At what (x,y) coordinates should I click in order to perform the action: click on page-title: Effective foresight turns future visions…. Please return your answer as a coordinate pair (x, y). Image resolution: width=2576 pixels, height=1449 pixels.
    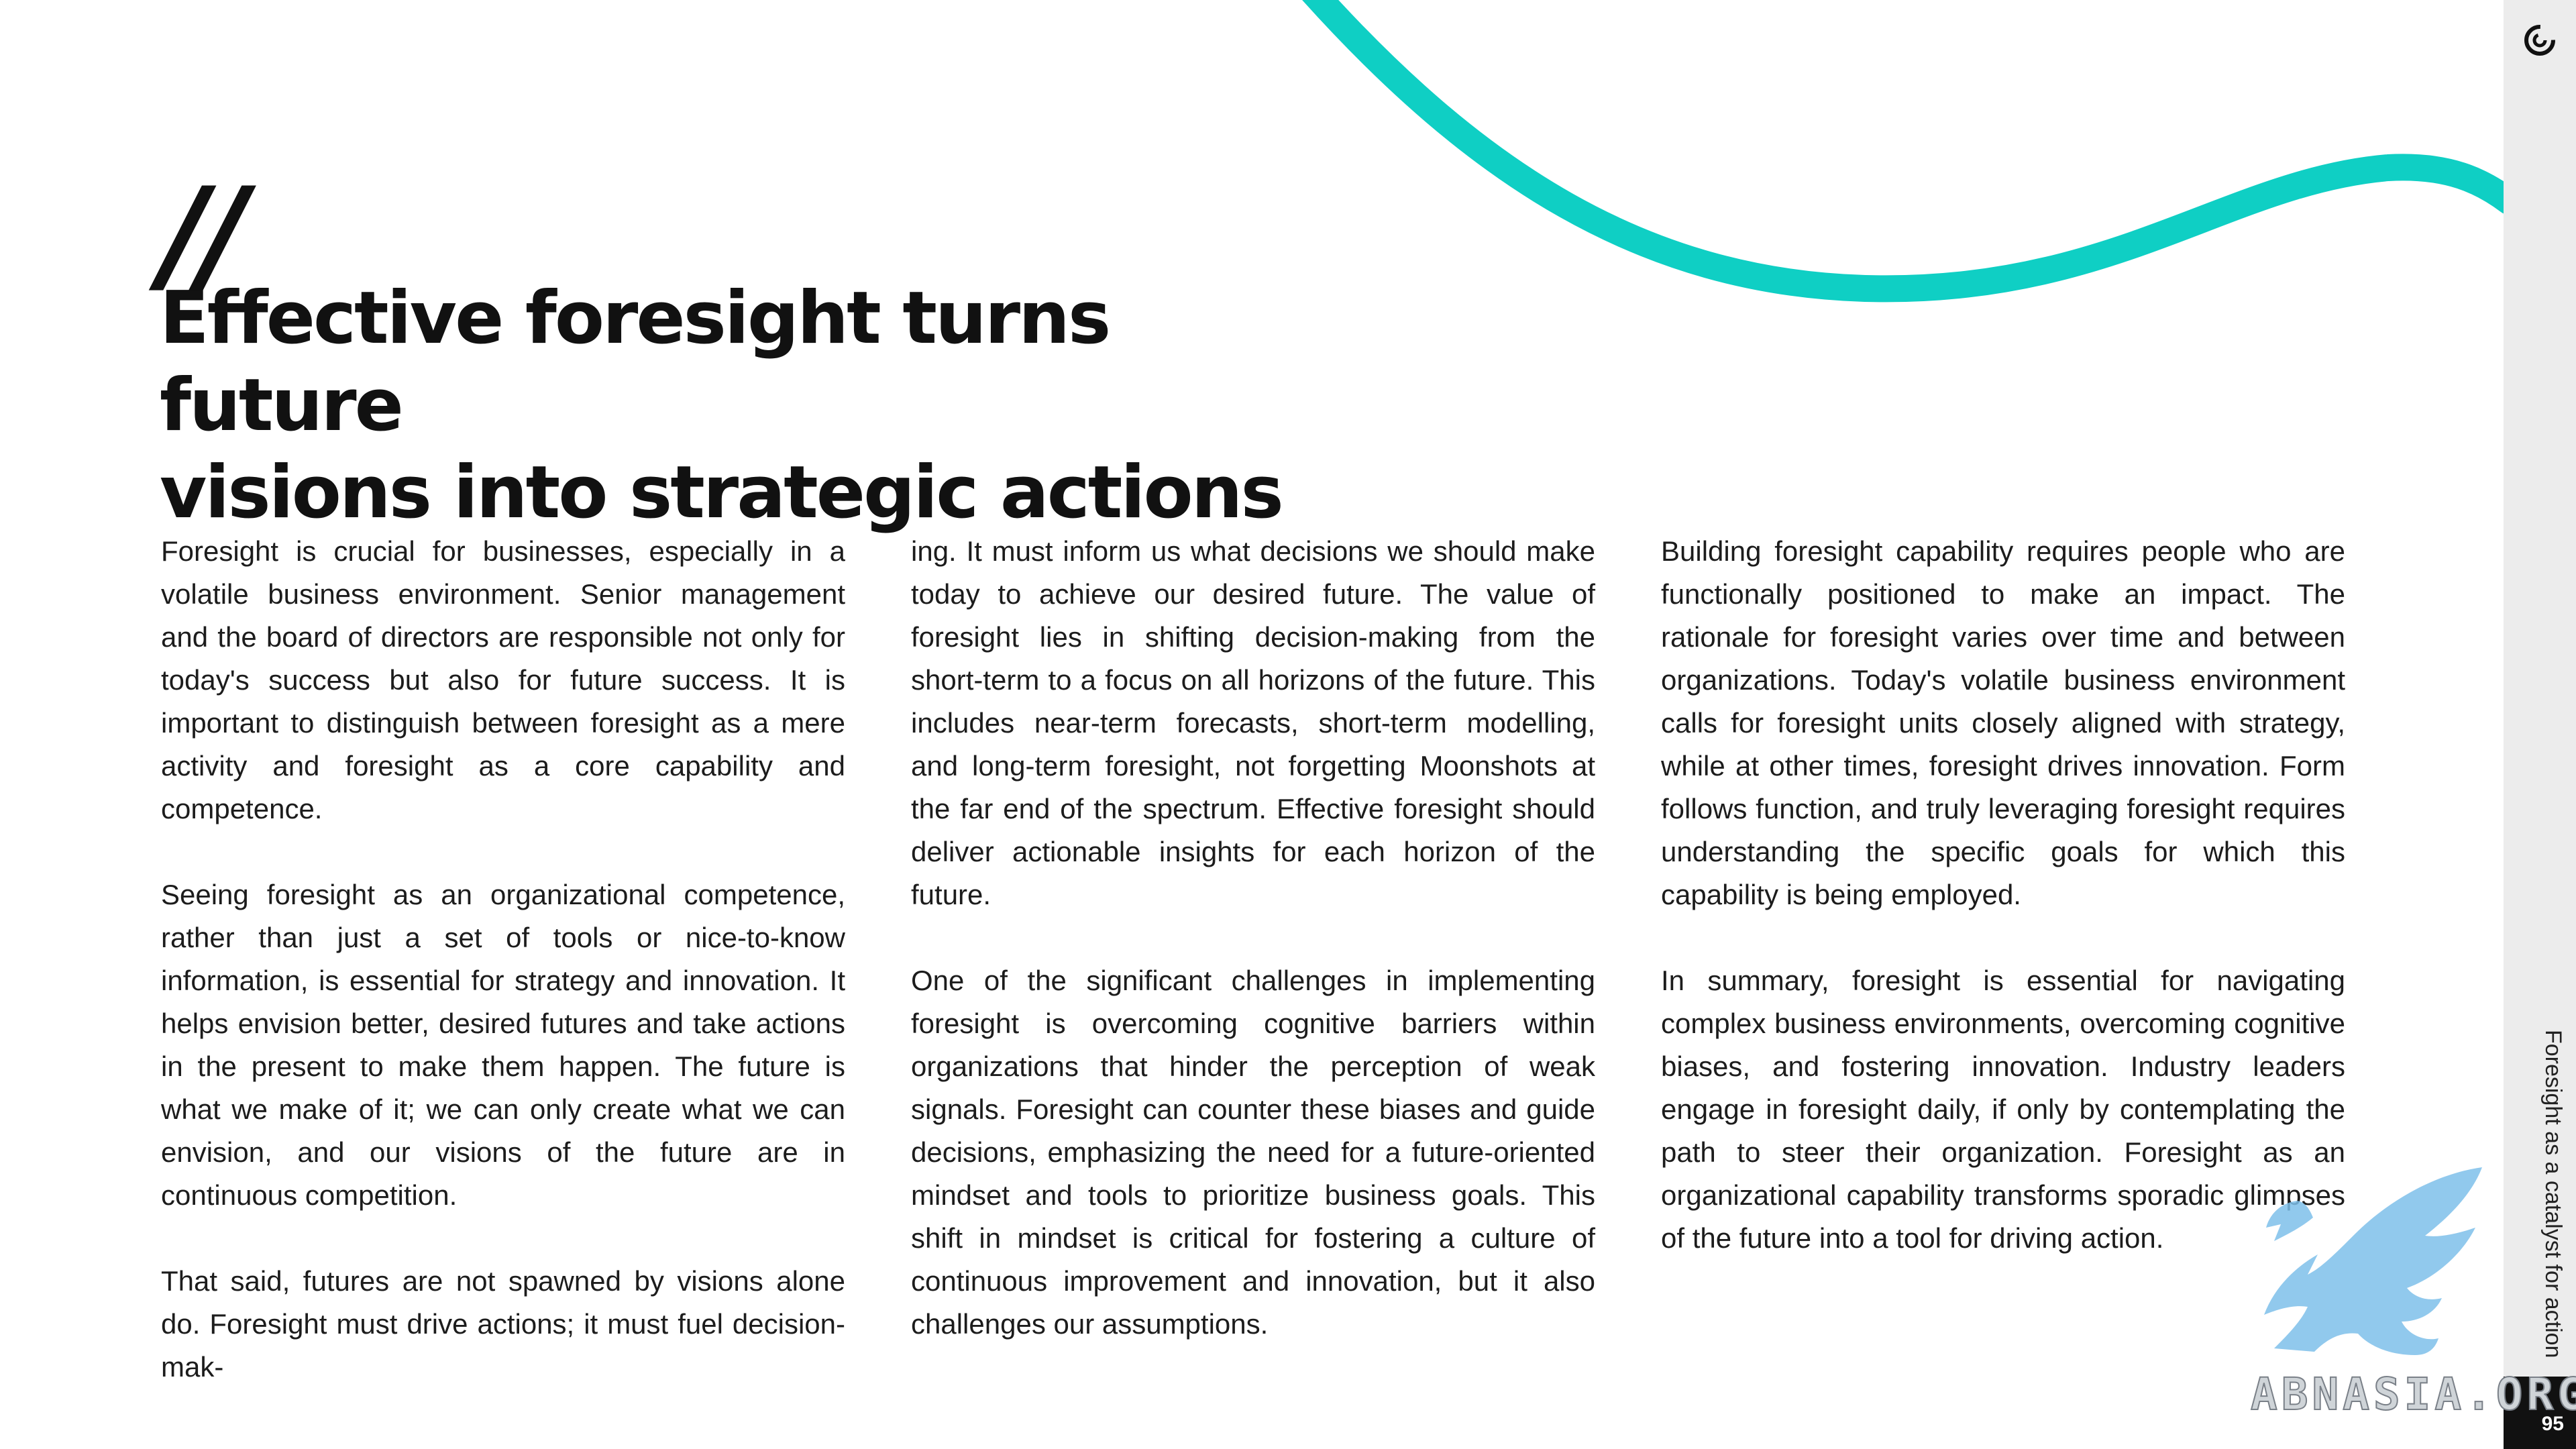
    Looking at the image, I should click on (763, 406).